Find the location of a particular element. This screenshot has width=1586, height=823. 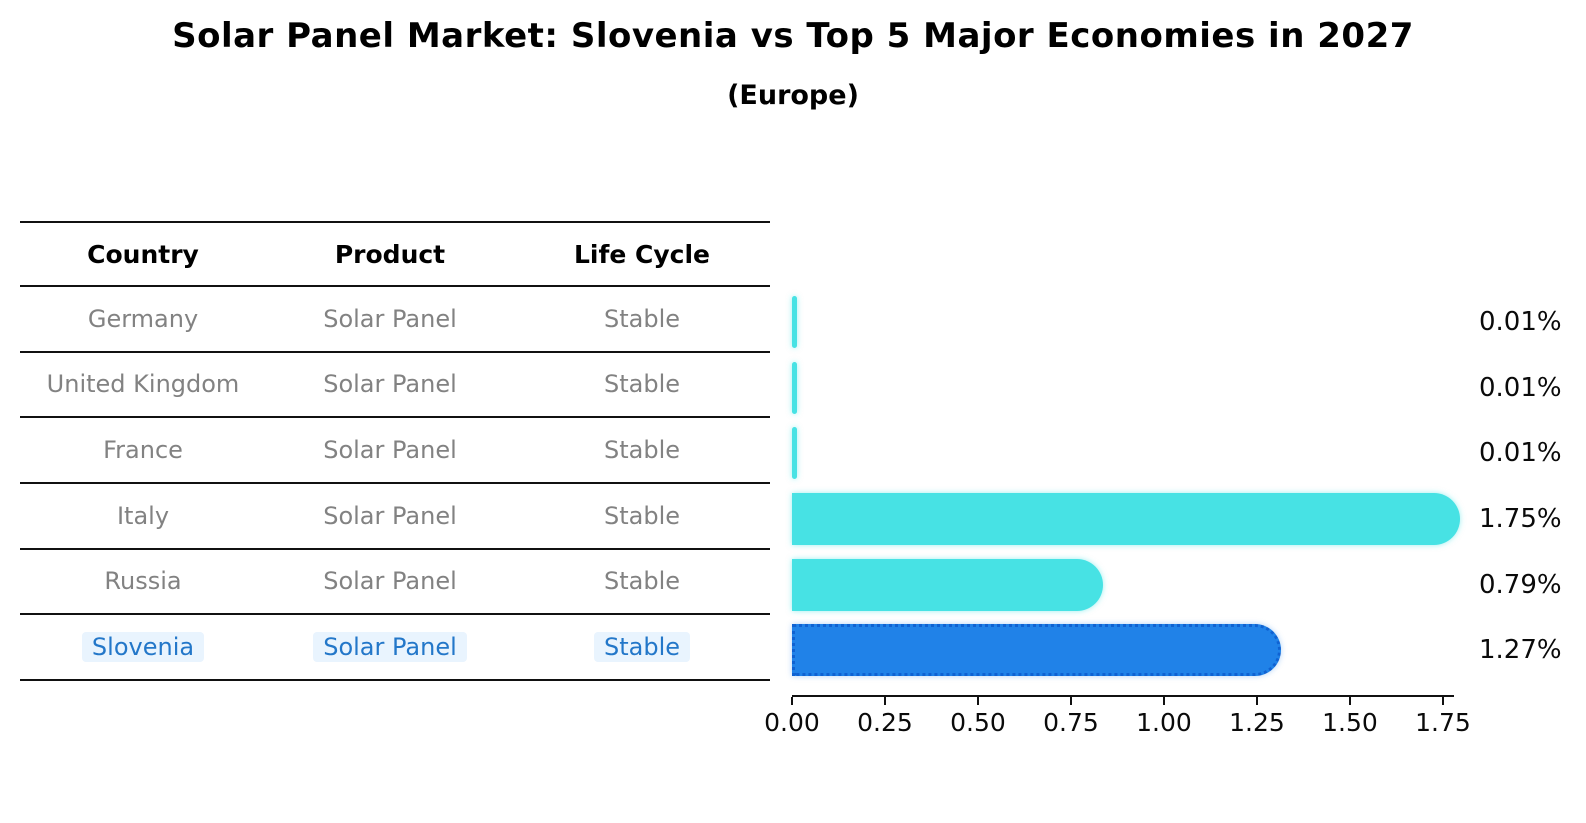

bar-united-kingdom is located at coordinates (794, 387).